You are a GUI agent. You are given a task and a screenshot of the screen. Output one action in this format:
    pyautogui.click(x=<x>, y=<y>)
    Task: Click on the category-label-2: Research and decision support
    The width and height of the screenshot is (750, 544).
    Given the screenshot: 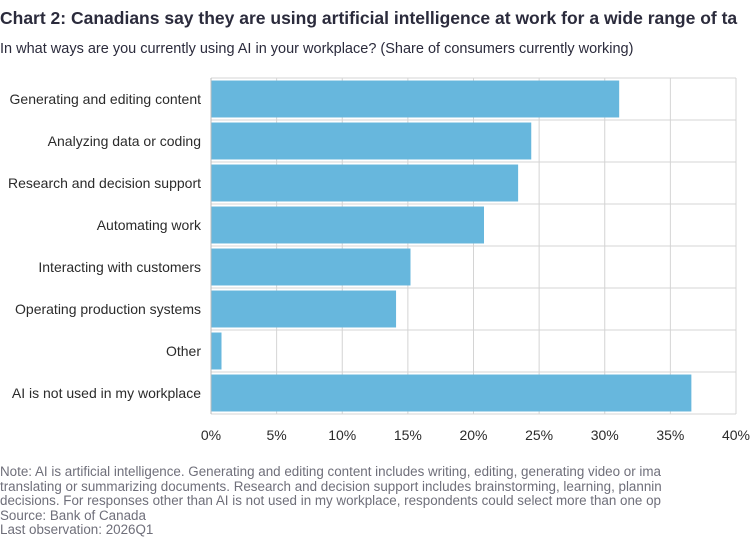 What is the action you would take?
    pyautogui.click(x=104, y=183)
    